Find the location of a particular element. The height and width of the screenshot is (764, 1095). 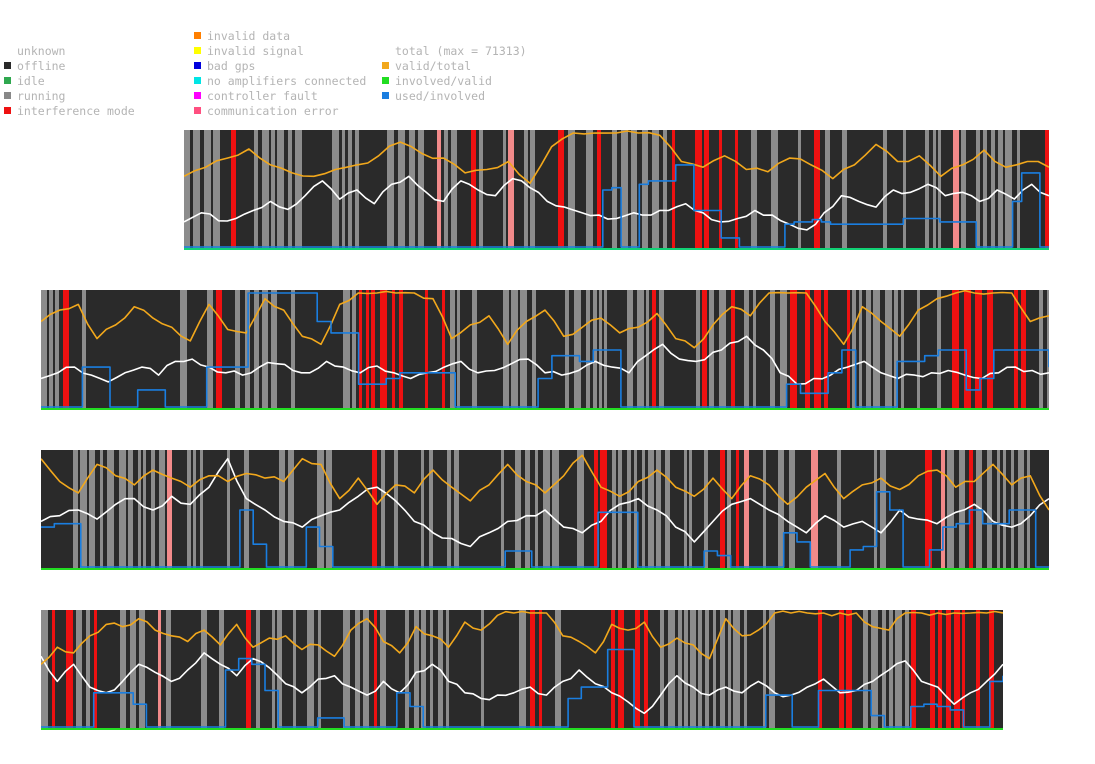

legend-label: unknown is located at coordinates (41, 51).